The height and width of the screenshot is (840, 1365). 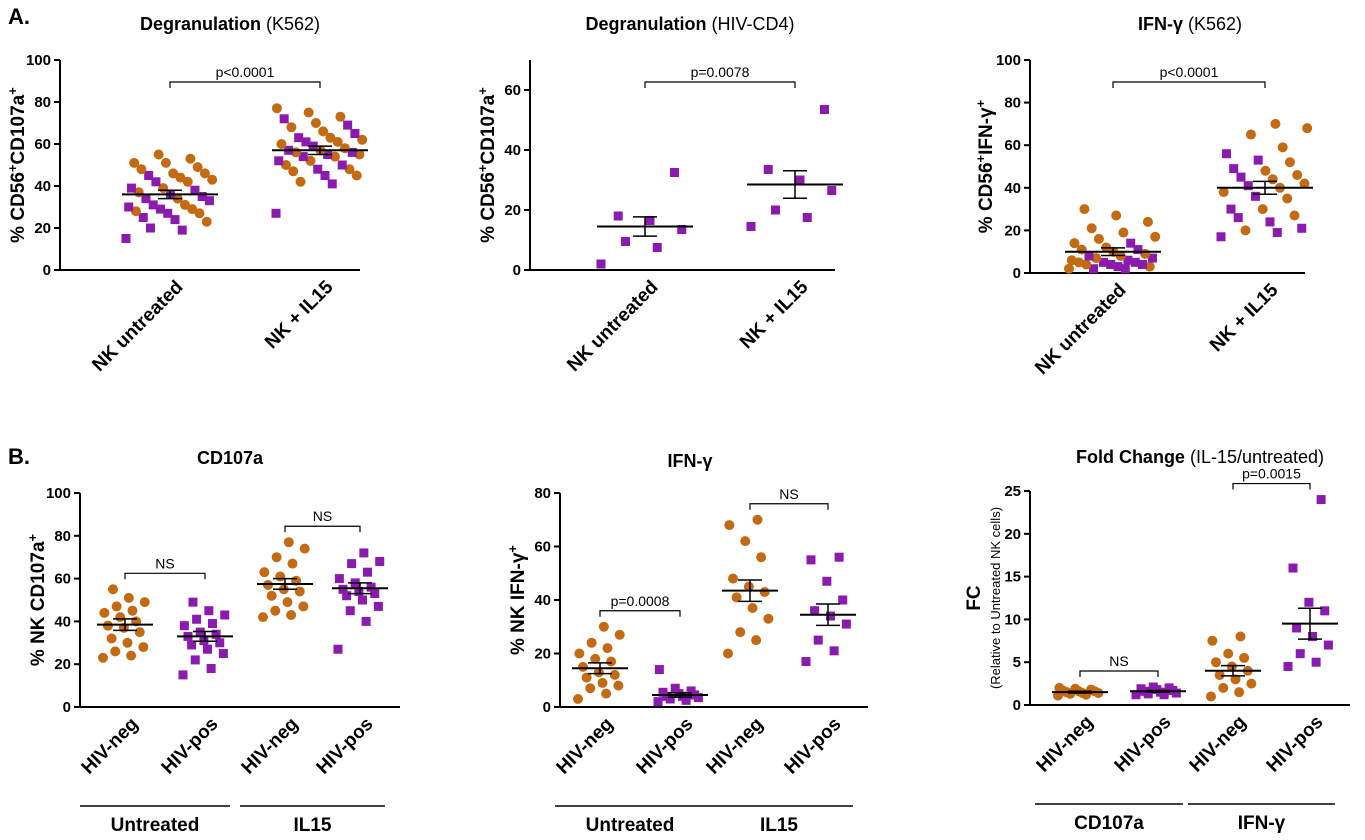 I want to click on category-label: HIV-pos, so click(x=1143, y=744).